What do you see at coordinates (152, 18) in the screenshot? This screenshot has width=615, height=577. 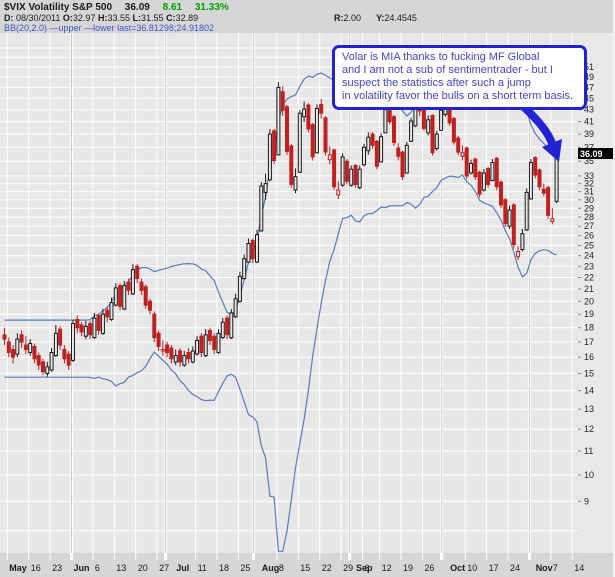 I see `low-value: 31.55` at bounding box center [152, 18].